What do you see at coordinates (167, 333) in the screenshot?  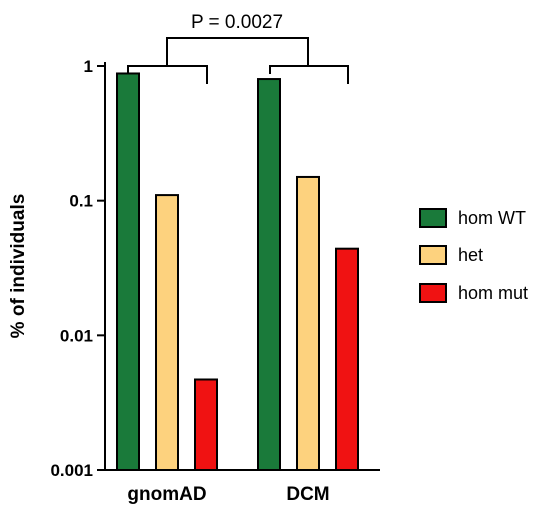 I see `bar-gnomad-het` at bounding box center [167, 333].